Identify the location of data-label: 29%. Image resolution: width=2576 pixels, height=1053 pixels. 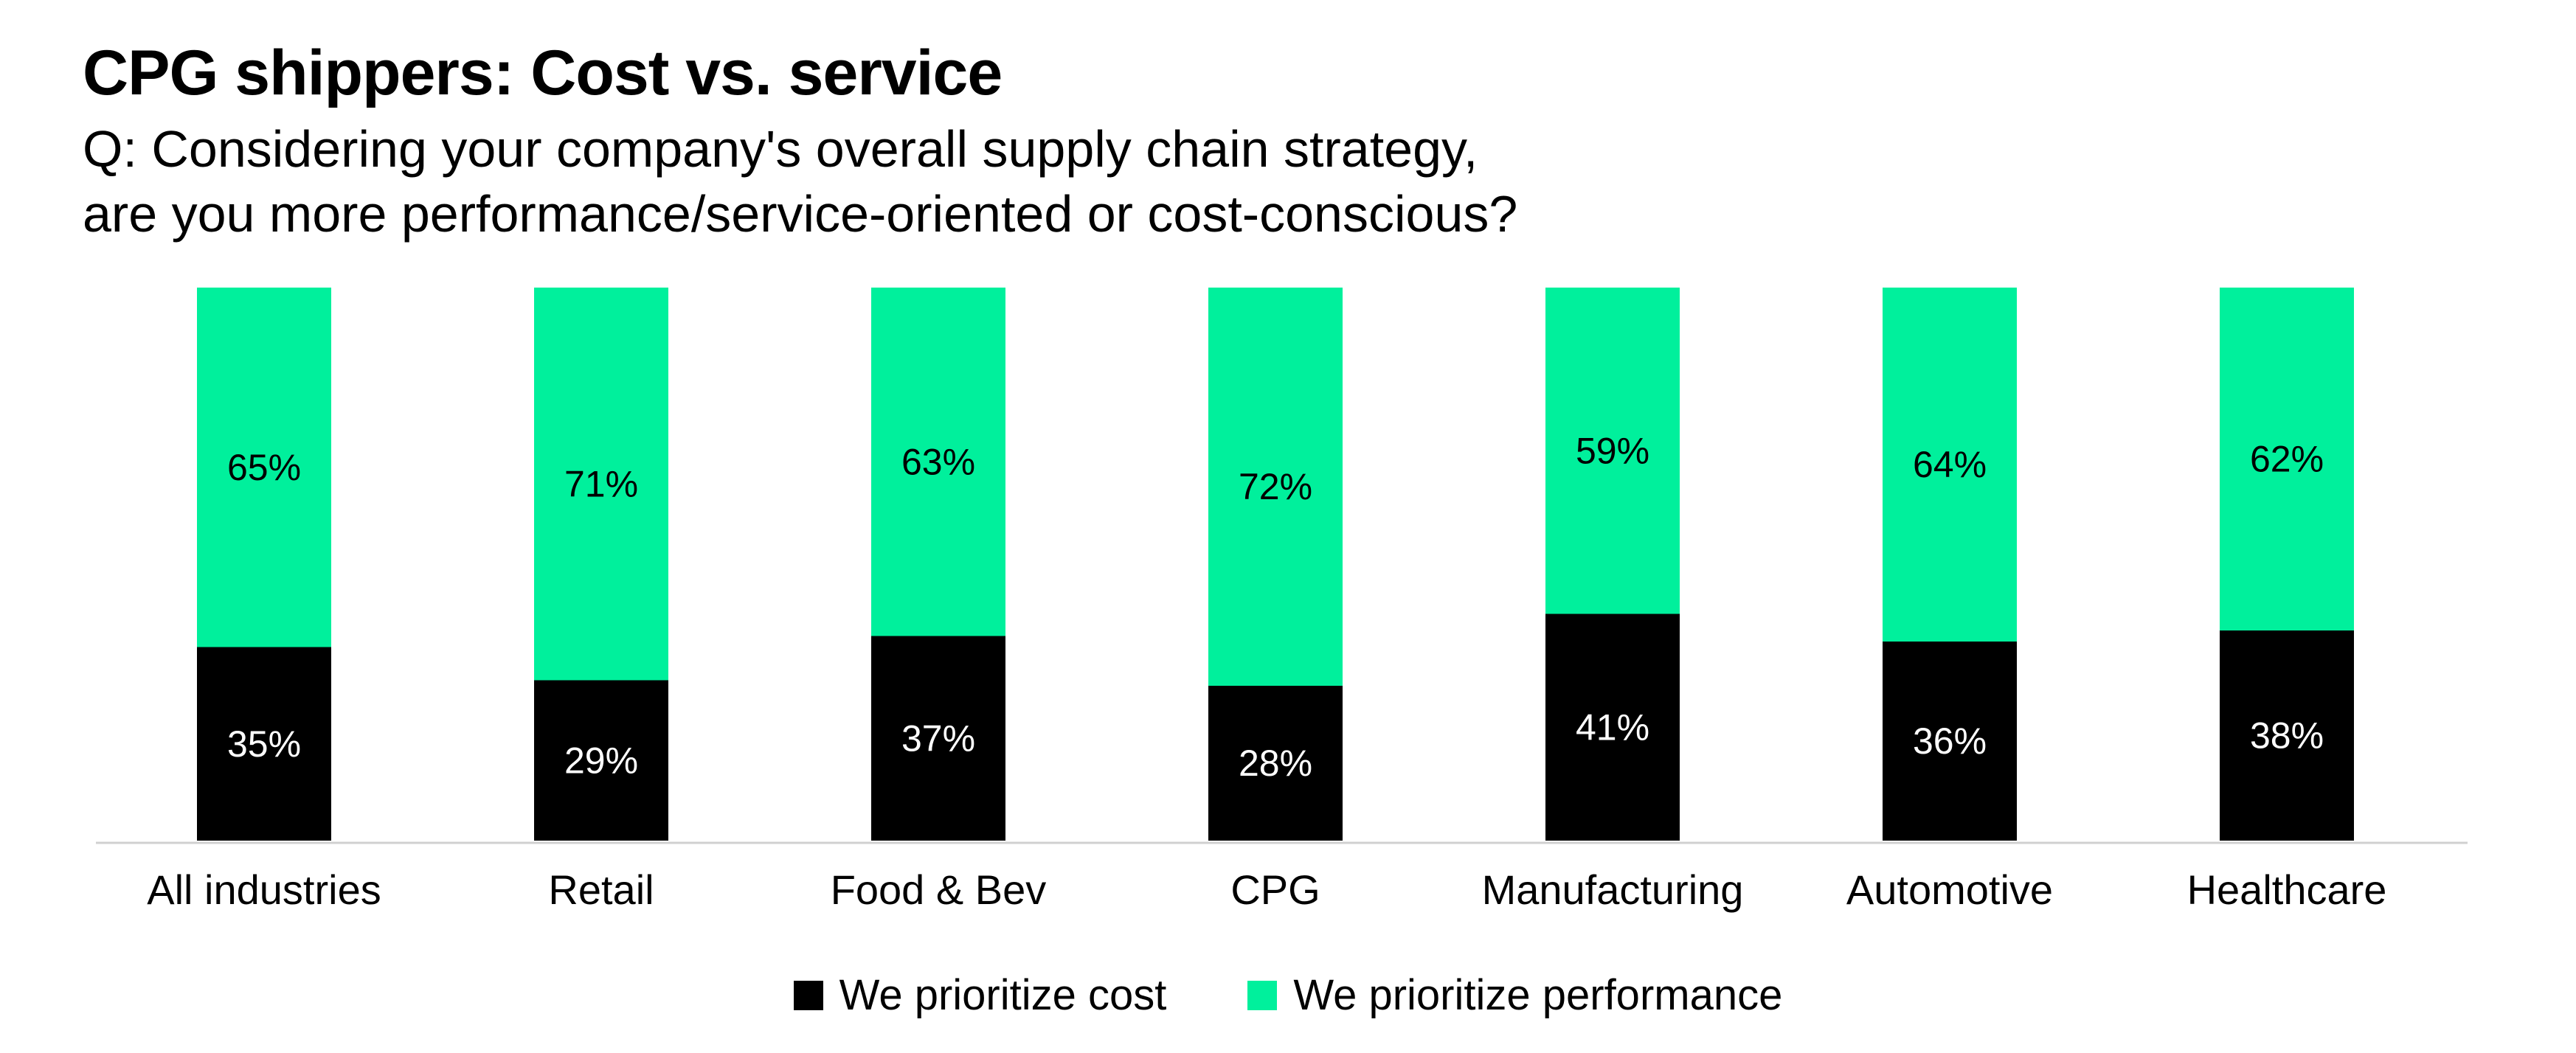
(601, 760).